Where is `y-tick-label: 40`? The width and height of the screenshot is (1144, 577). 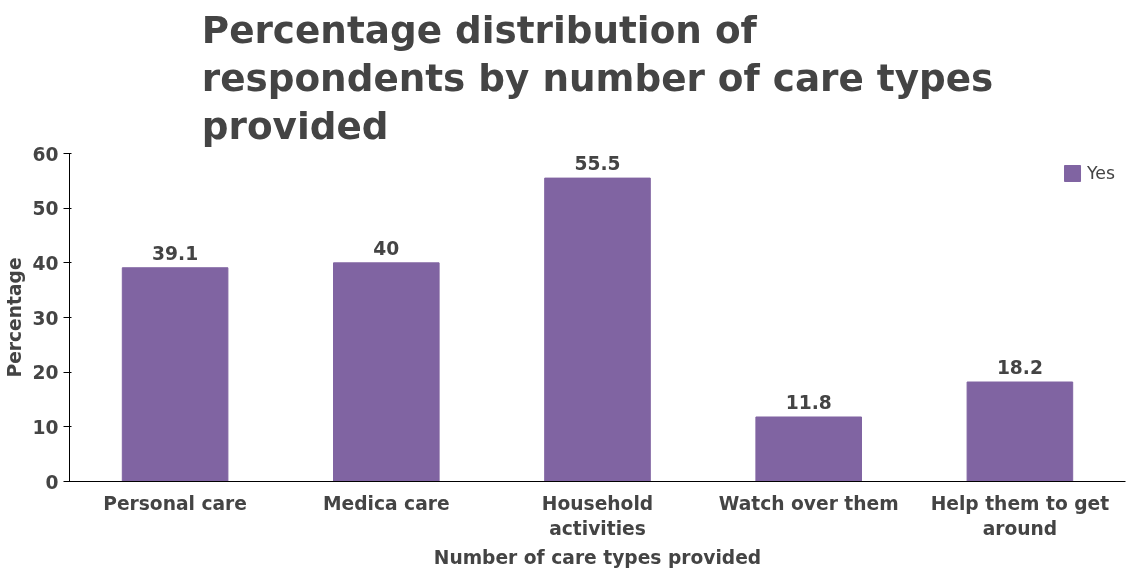
y-tick-label: 40 is located at coordinates (45, 263).